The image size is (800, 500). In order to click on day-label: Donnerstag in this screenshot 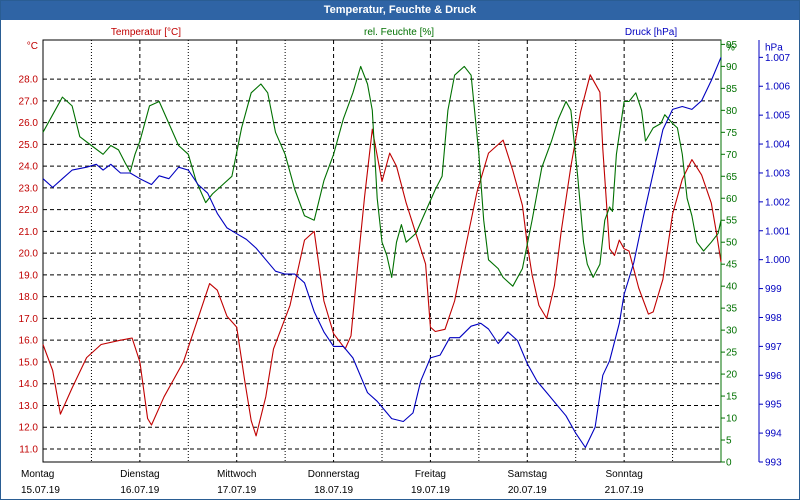, I will do `click(334, 474)`.